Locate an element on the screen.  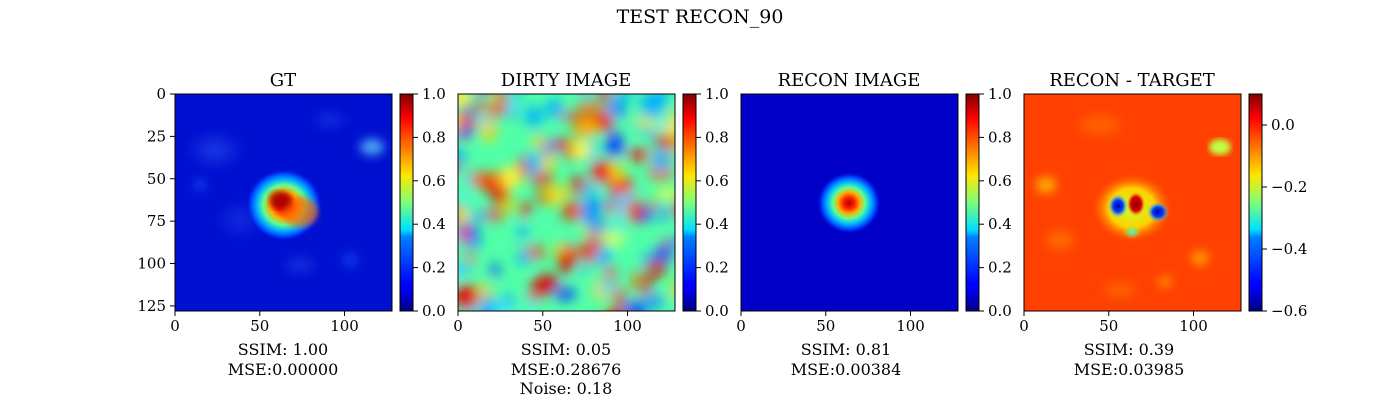
colorbar-tick-label: 0.0 is located at coordinates (717, 311).